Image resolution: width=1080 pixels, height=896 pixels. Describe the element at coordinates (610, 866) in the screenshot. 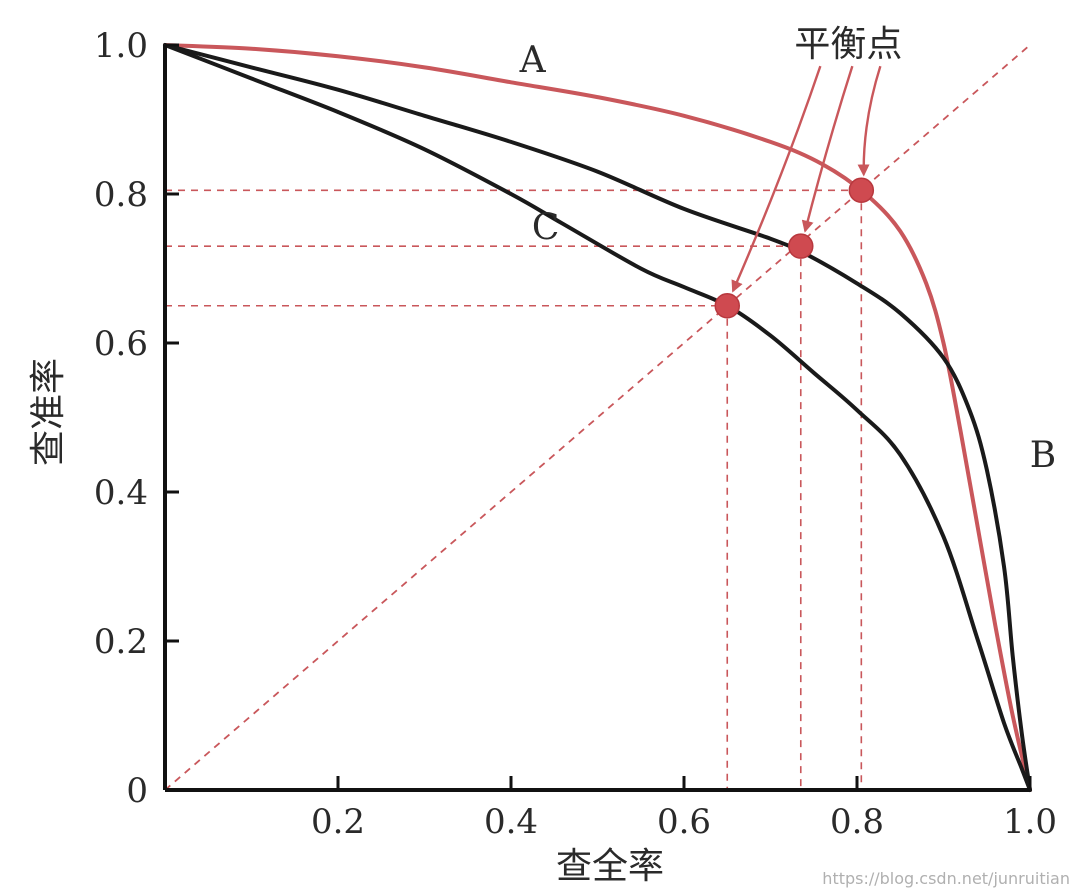

I see `x-axis-label: 查全率` at that location.